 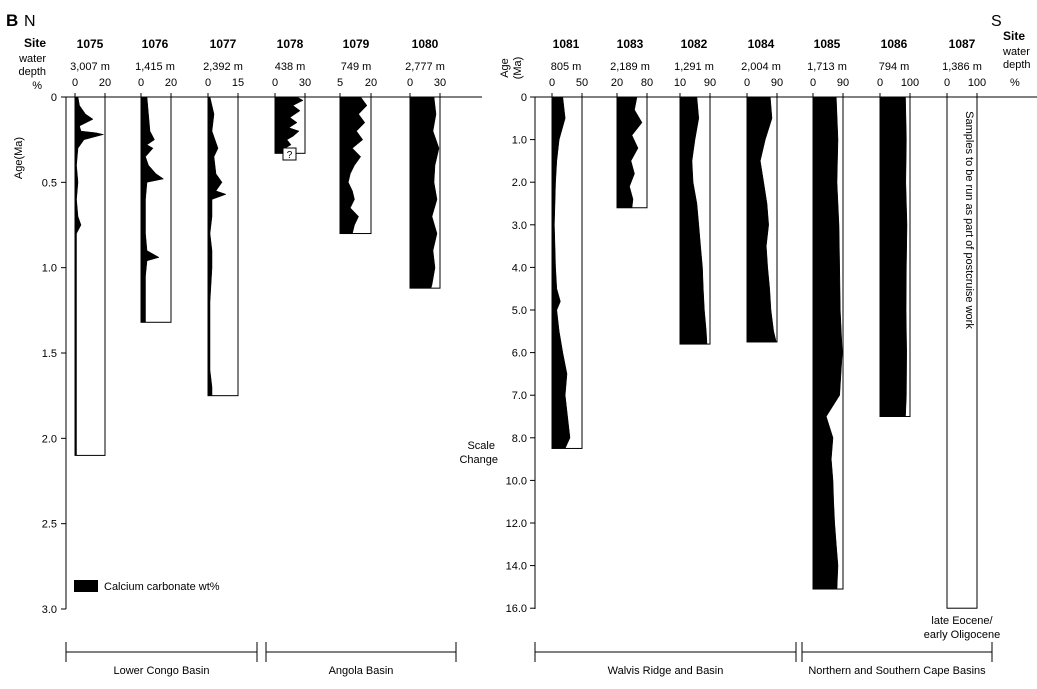 What do you see at coordinates (962, 44) in the screenshot?
I see `site-number: 1087` at bounding box center [962, 44].